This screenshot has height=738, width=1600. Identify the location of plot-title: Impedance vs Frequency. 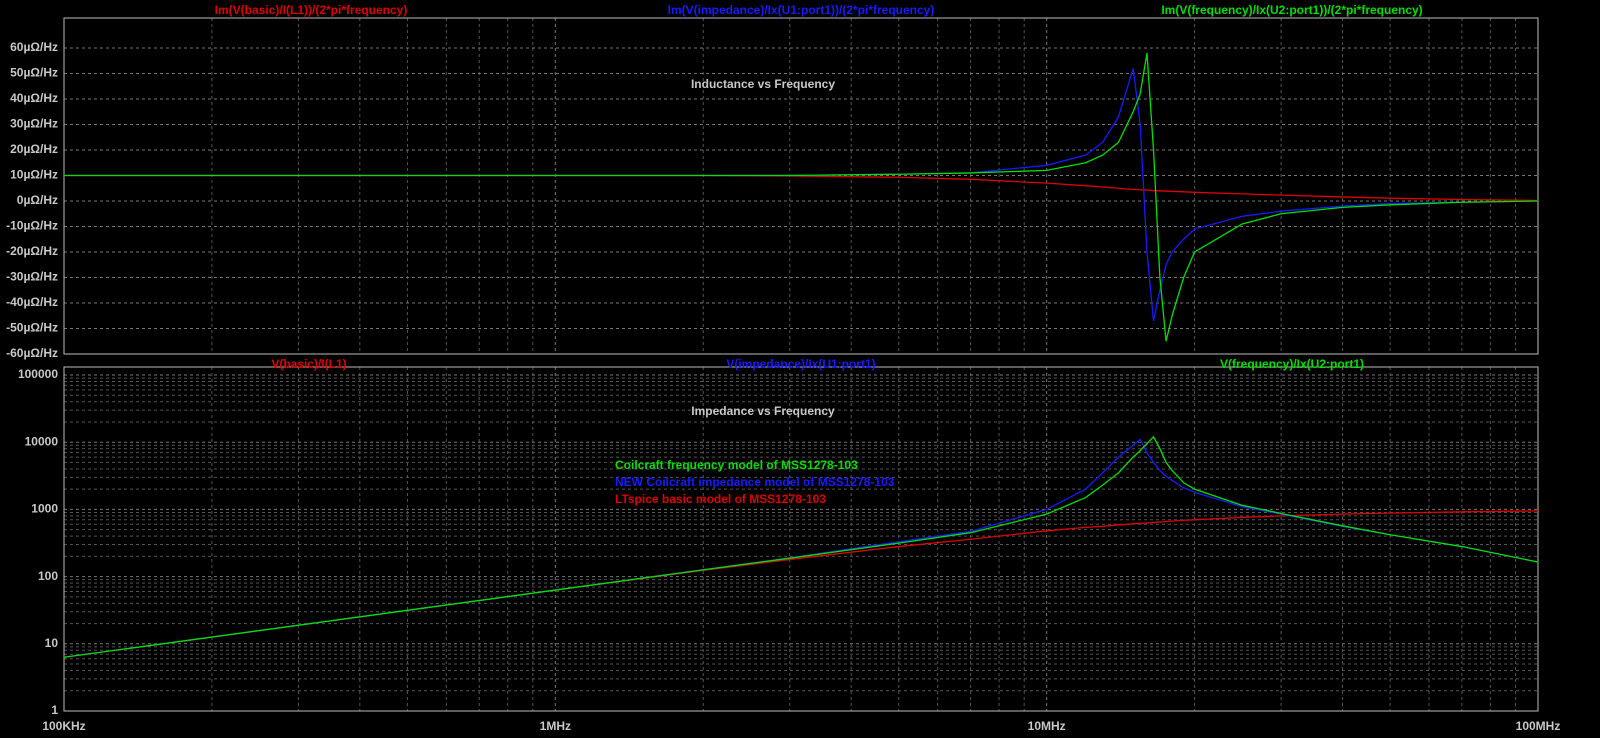
(763, 411).